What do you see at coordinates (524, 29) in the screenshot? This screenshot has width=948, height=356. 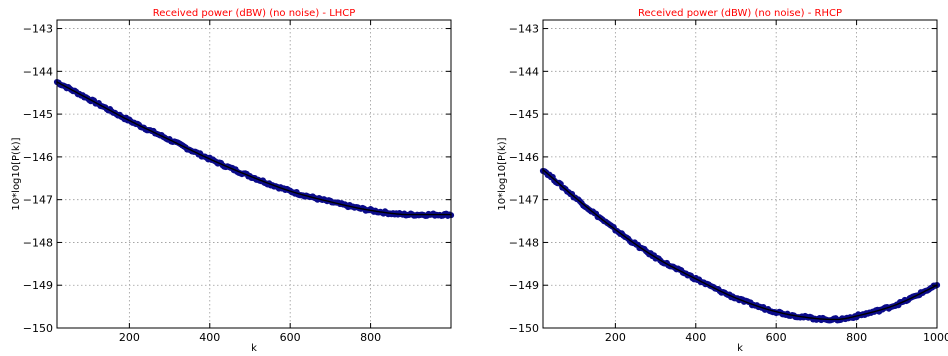 I see `rhcp-y-tick-label: −143` at bounding box center [524, 29].